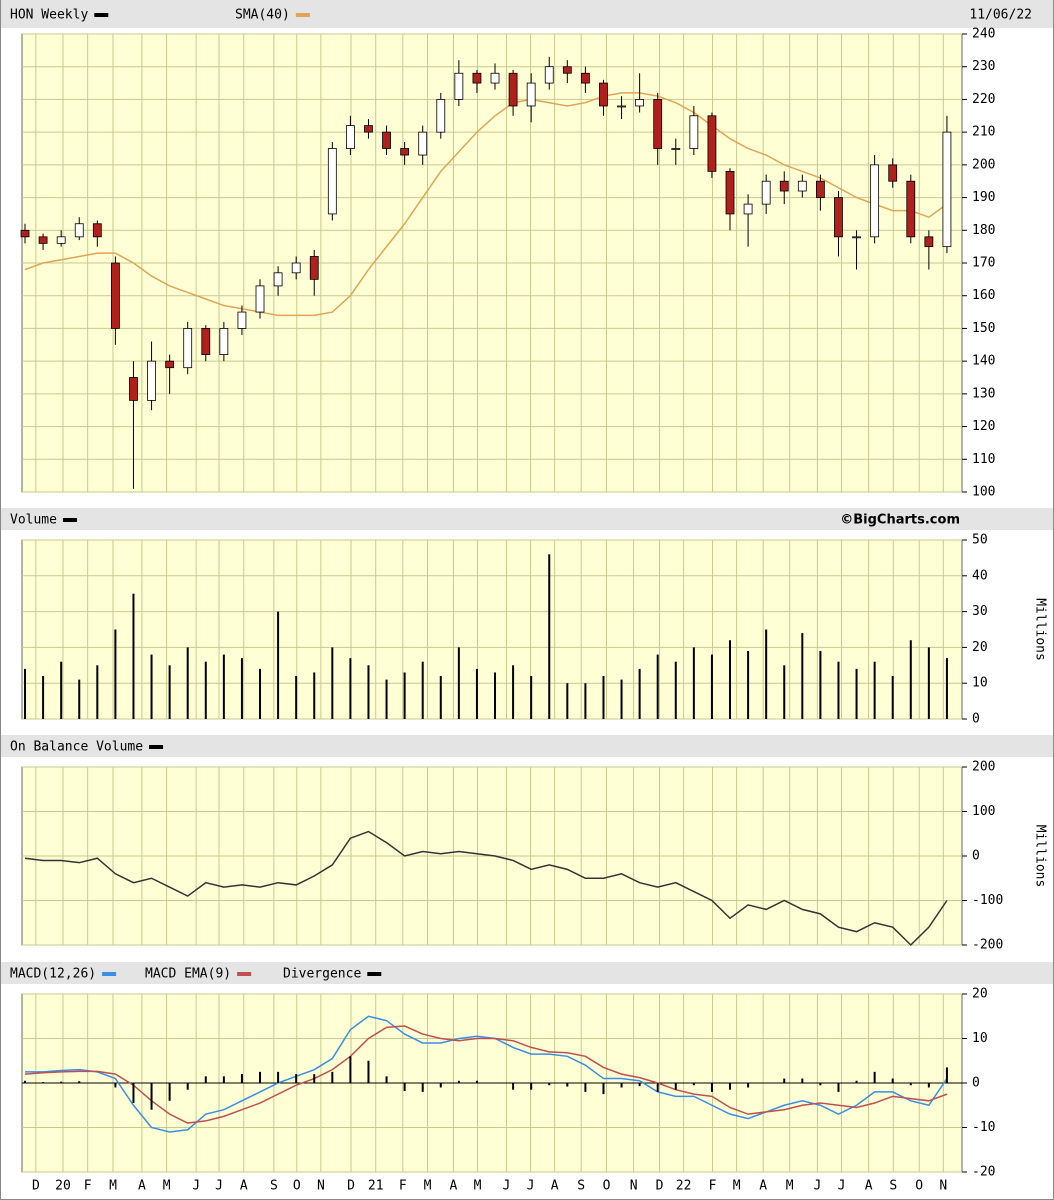 Image resolution: width=1054 pixels, height=1200 pixels. What do you see at coordinates (983, 197) in the screenshot?
I see `y-tick-label: 190` at bounding box center [983, 197].